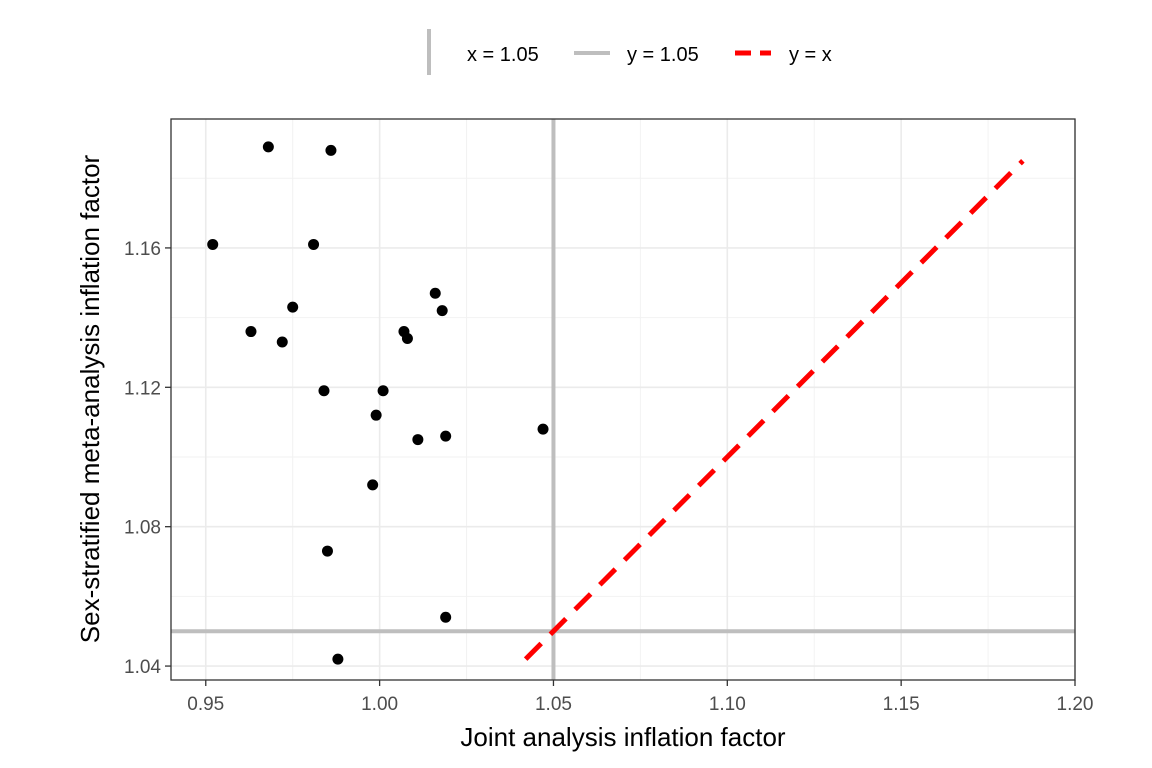 This screenshot has height=768, width=1152. Describe the element at coordinates (727, 704) in the screenshot. I see `x-tick-label: 1.10` at that location.